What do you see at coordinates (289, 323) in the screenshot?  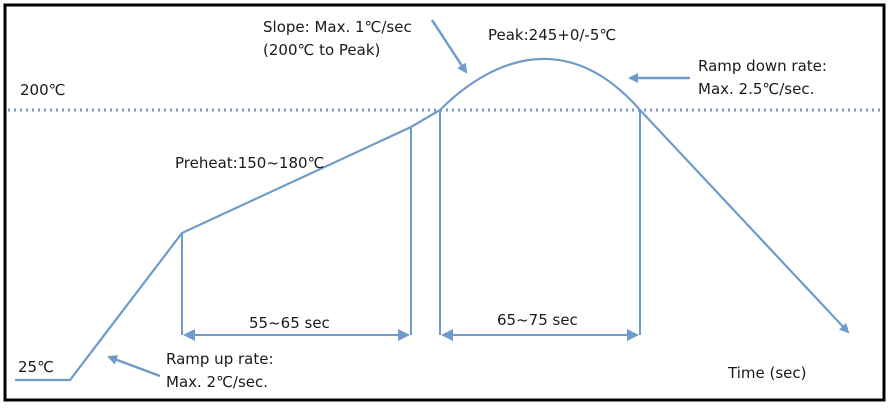 I see `preheat-duration-label: 55~65 sec` at bounding box center [289, 323].